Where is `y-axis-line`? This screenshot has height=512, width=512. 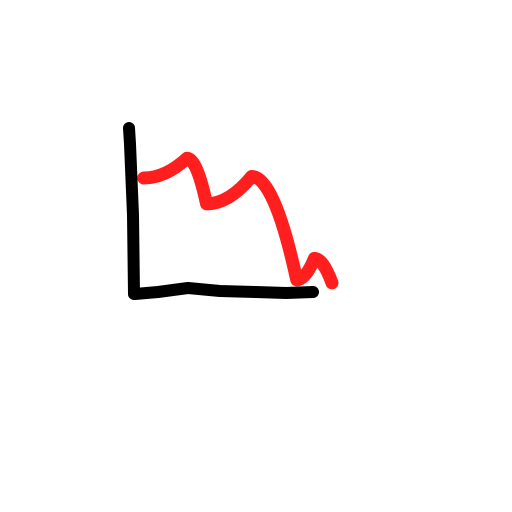
y-axis-line is located at coordinates (131, 211).